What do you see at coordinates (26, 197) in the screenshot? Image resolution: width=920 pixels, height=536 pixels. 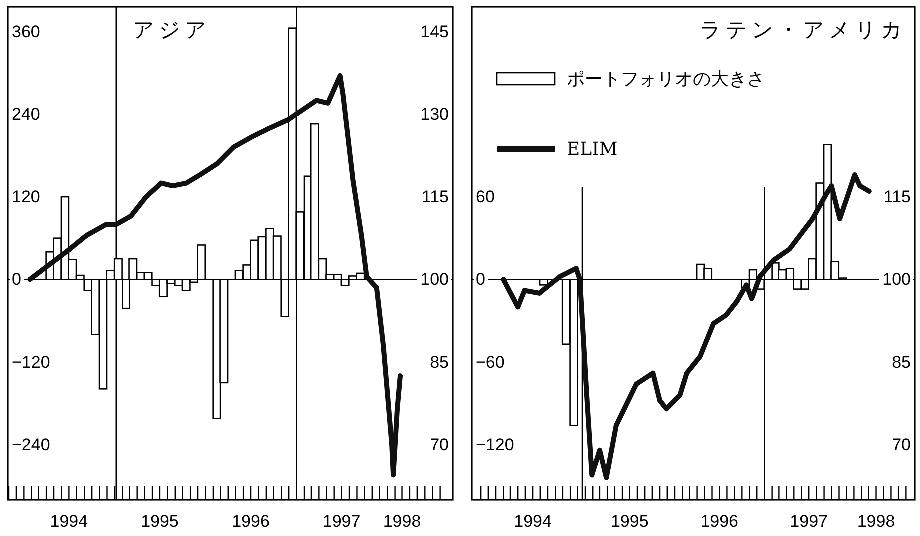 I see `y-tick-label: 120` at bounding box center [26, 197].